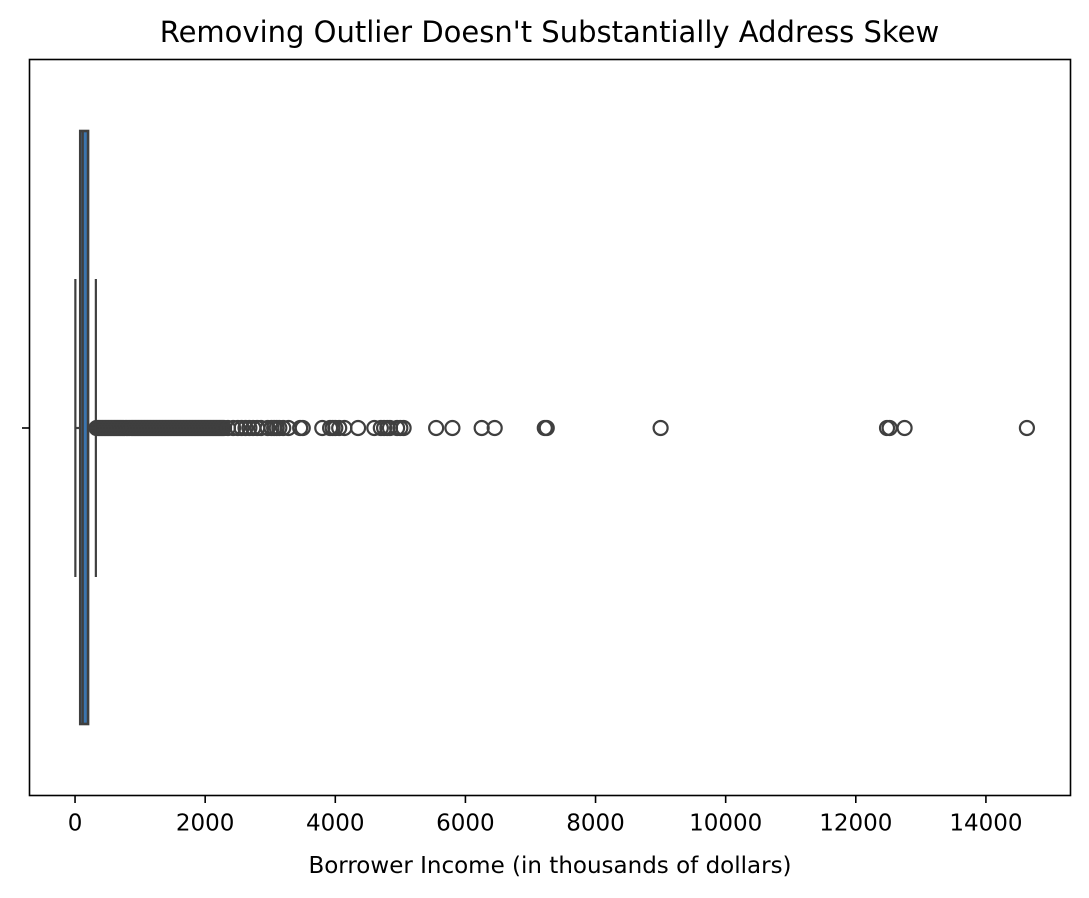  Describe the element at coordinates (205, 824) in the screenshot. I see `x-tick-label: 2000` at that location.